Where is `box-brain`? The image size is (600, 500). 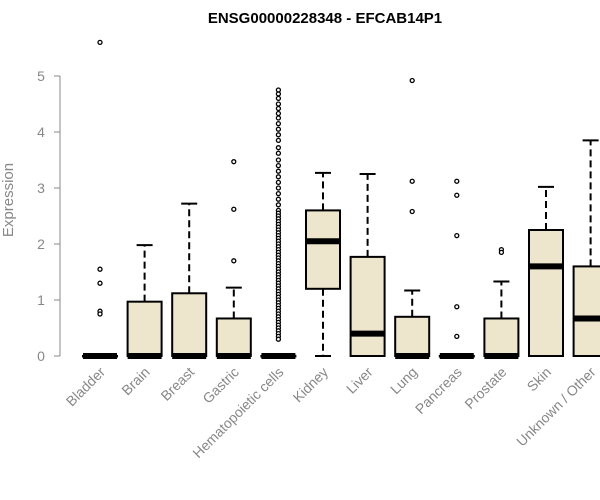
box-brain is located at coordinates (144, 301).